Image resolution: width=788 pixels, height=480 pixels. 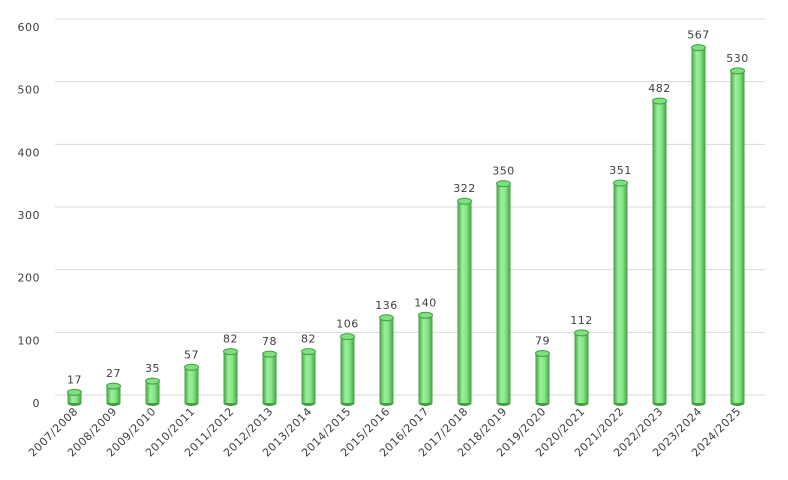 What do you see at coordinates (37, 403) in the screenshot?
I see `y-tick-label: 0` at bounding box center [37, 403].